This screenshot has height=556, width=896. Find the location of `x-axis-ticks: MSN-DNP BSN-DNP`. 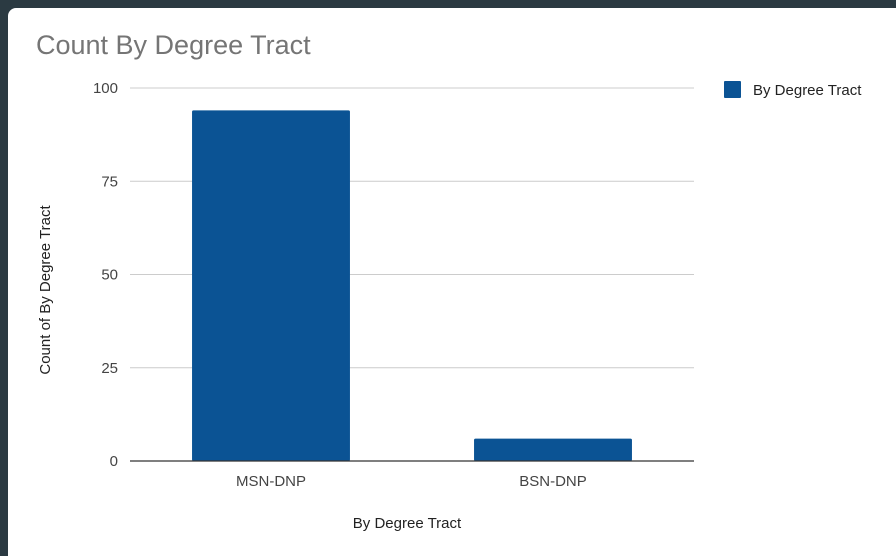

x-axis-ticks: MSN-DNP BSN-DNP is located at coordinates (411, 481).